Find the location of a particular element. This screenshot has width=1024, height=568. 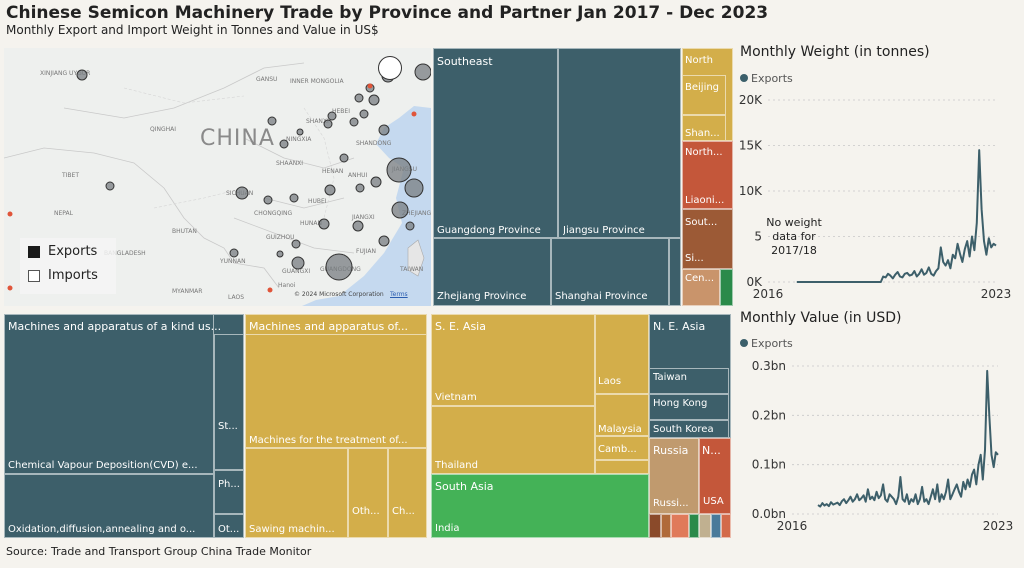

treemap-label-s-e-asia: S. E. Asia is located at coordinates (460, 326).